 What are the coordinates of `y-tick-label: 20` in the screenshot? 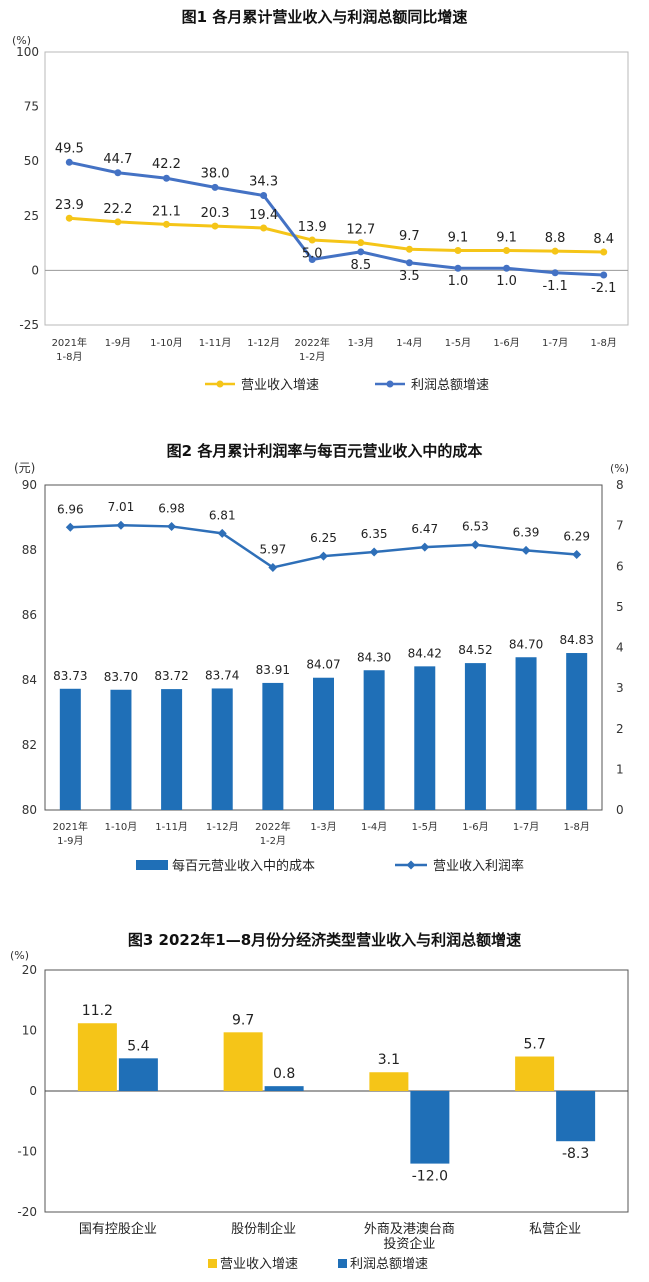 It's located at (29, 970).